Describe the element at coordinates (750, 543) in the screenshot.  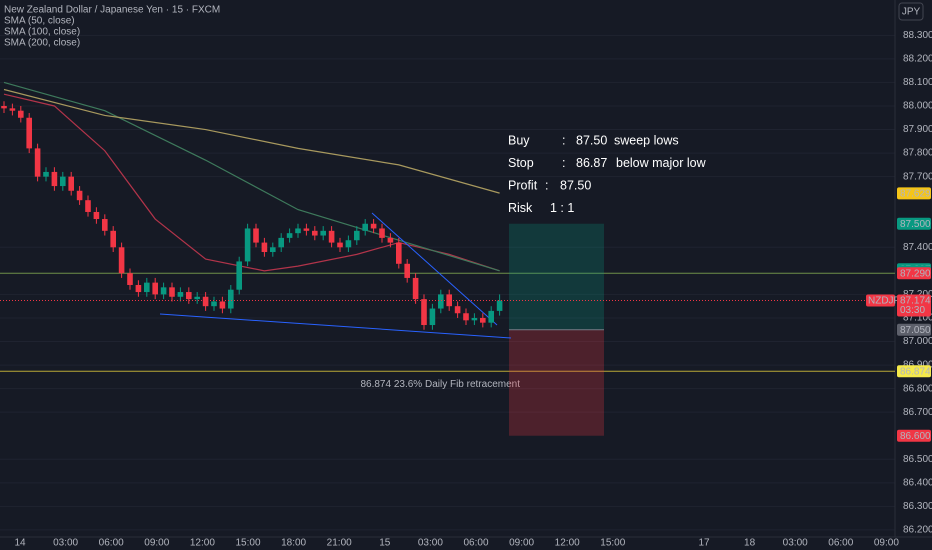
I see `x-tick-label: 18` at that location.